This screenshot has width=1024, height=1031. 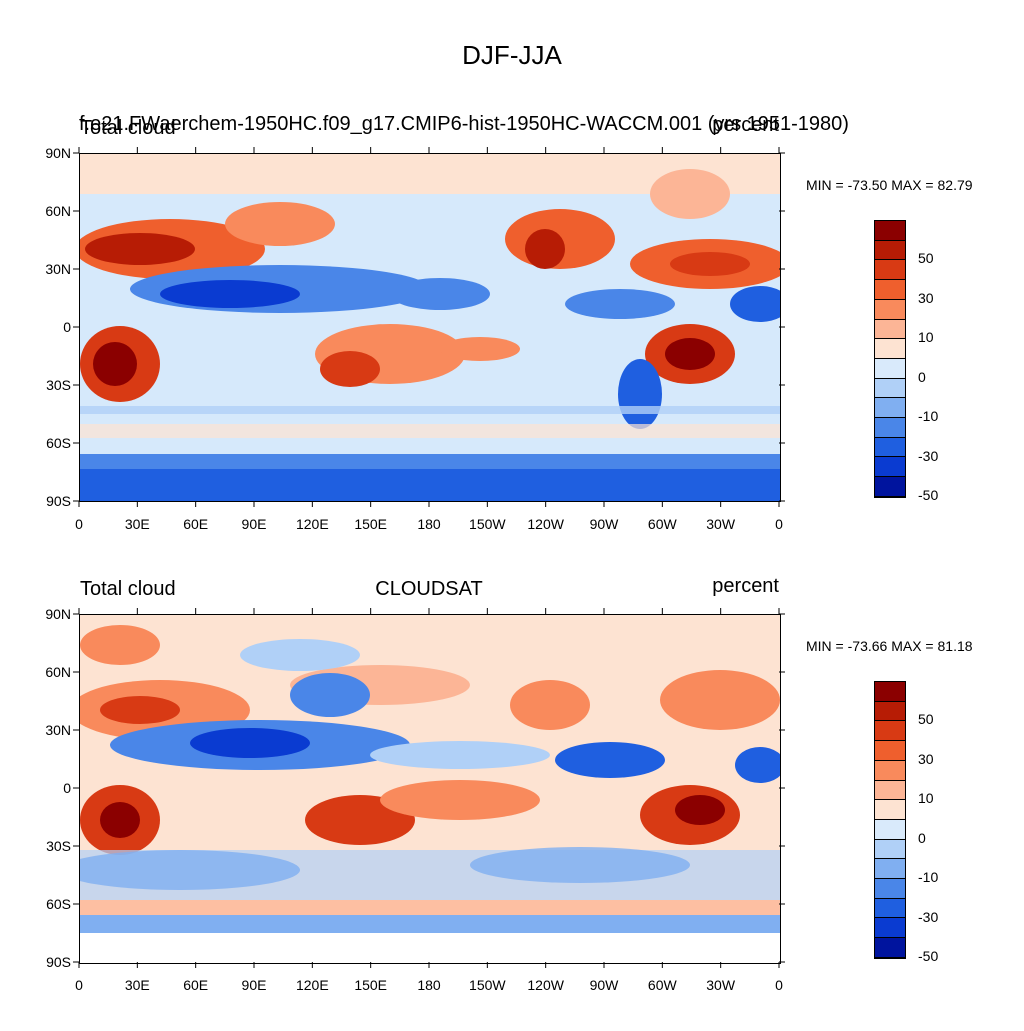 I want to click on lat-tick-label: 30N, so click(x=58, y=730).